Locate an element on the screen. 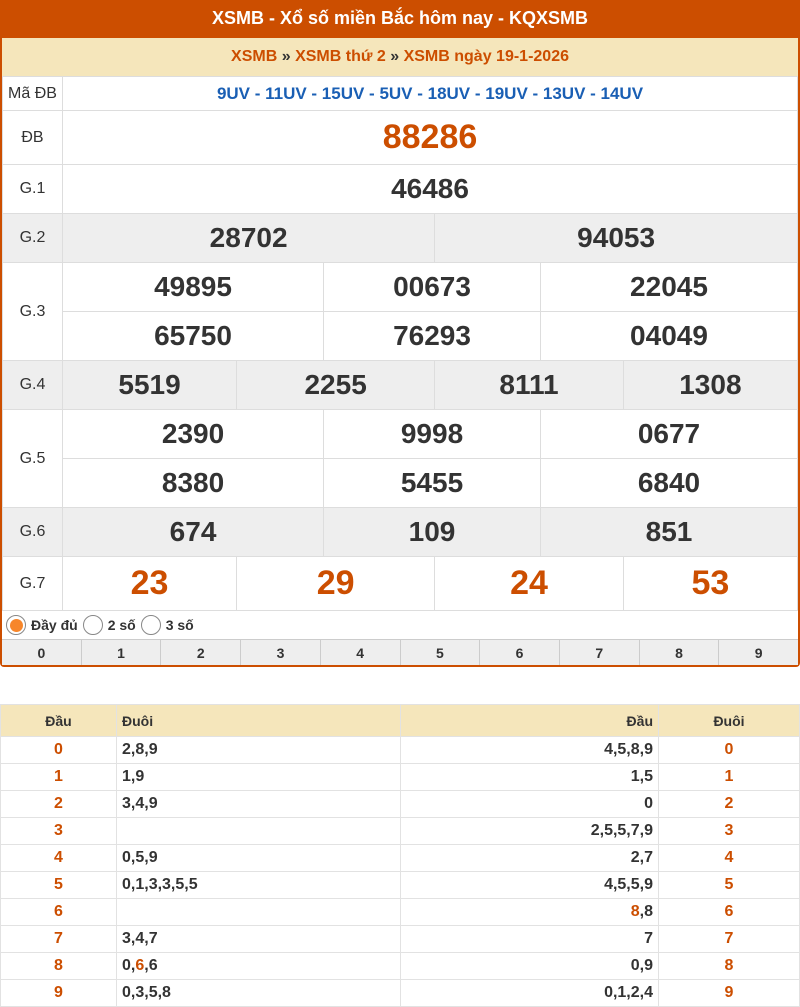  duoi-cell: 0,3,5,8 is located at coordinates (258, 993).